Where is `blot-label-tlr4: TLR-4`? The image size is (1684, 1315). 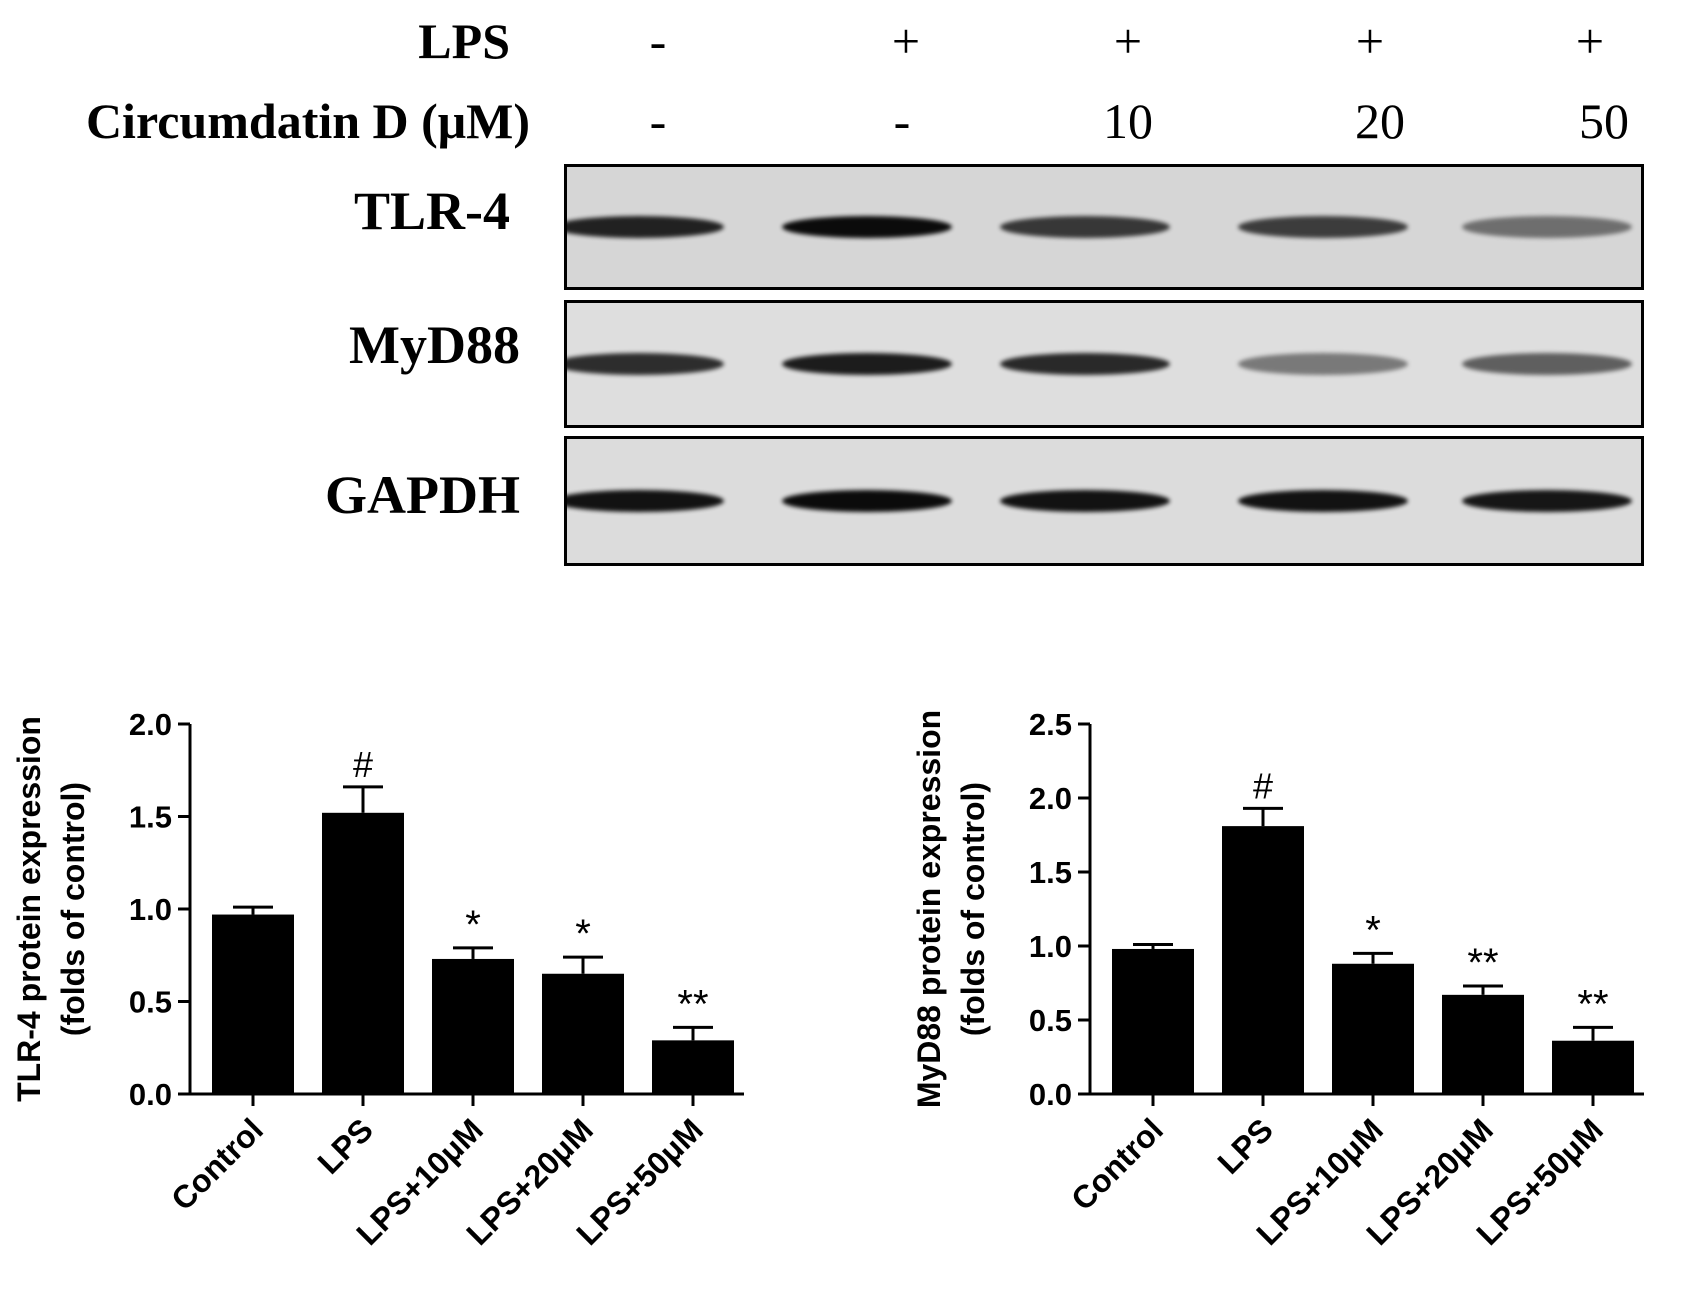
blot-label-tlr4: TLR-4 is located at coordinates (431, 211).